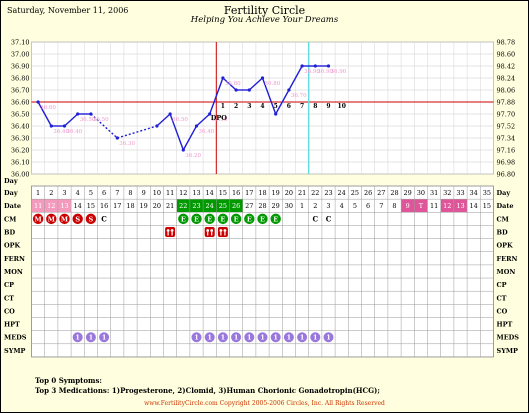  I want to click on date-number: 5, so click(355, 206).